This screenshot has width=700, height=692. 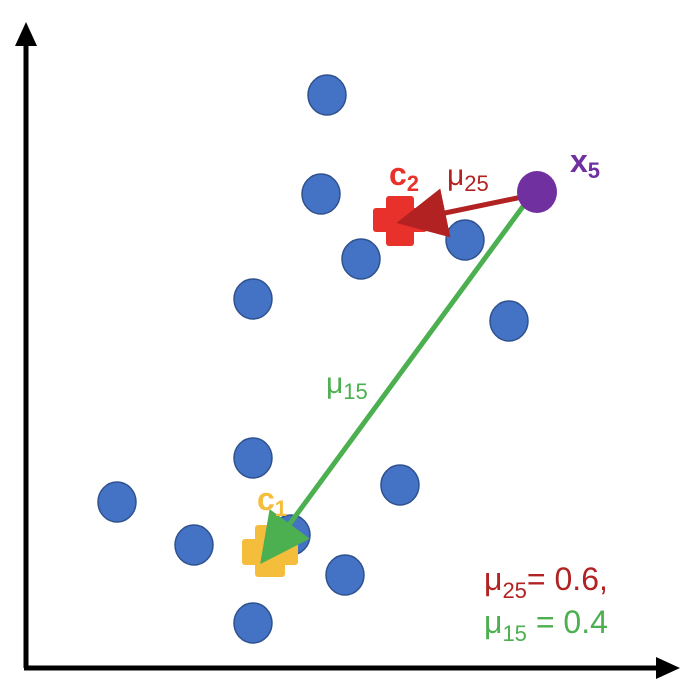 I want to click on formula-mu25: μ25= 0.6,, so click(x=546, y=582).